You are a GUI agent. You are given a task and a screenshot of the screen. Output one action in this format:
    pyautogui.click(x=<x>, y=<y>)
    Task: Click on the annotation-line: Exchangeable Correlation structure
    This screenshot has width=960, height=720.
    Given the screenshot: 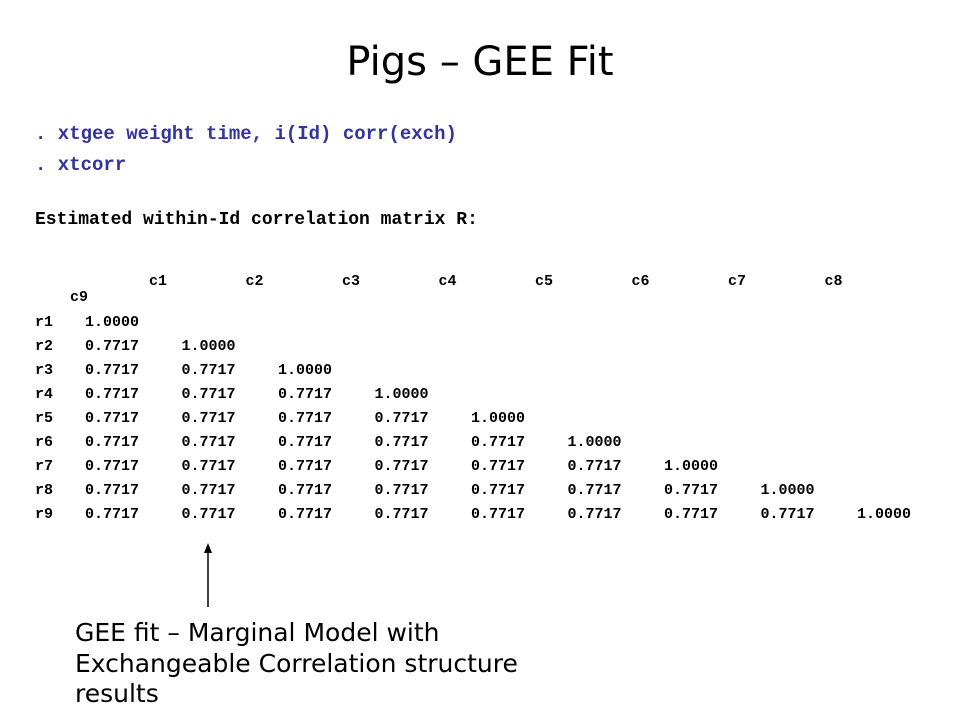 What is the action you would take?
    pyautogui.click(x=296, y=663)
    